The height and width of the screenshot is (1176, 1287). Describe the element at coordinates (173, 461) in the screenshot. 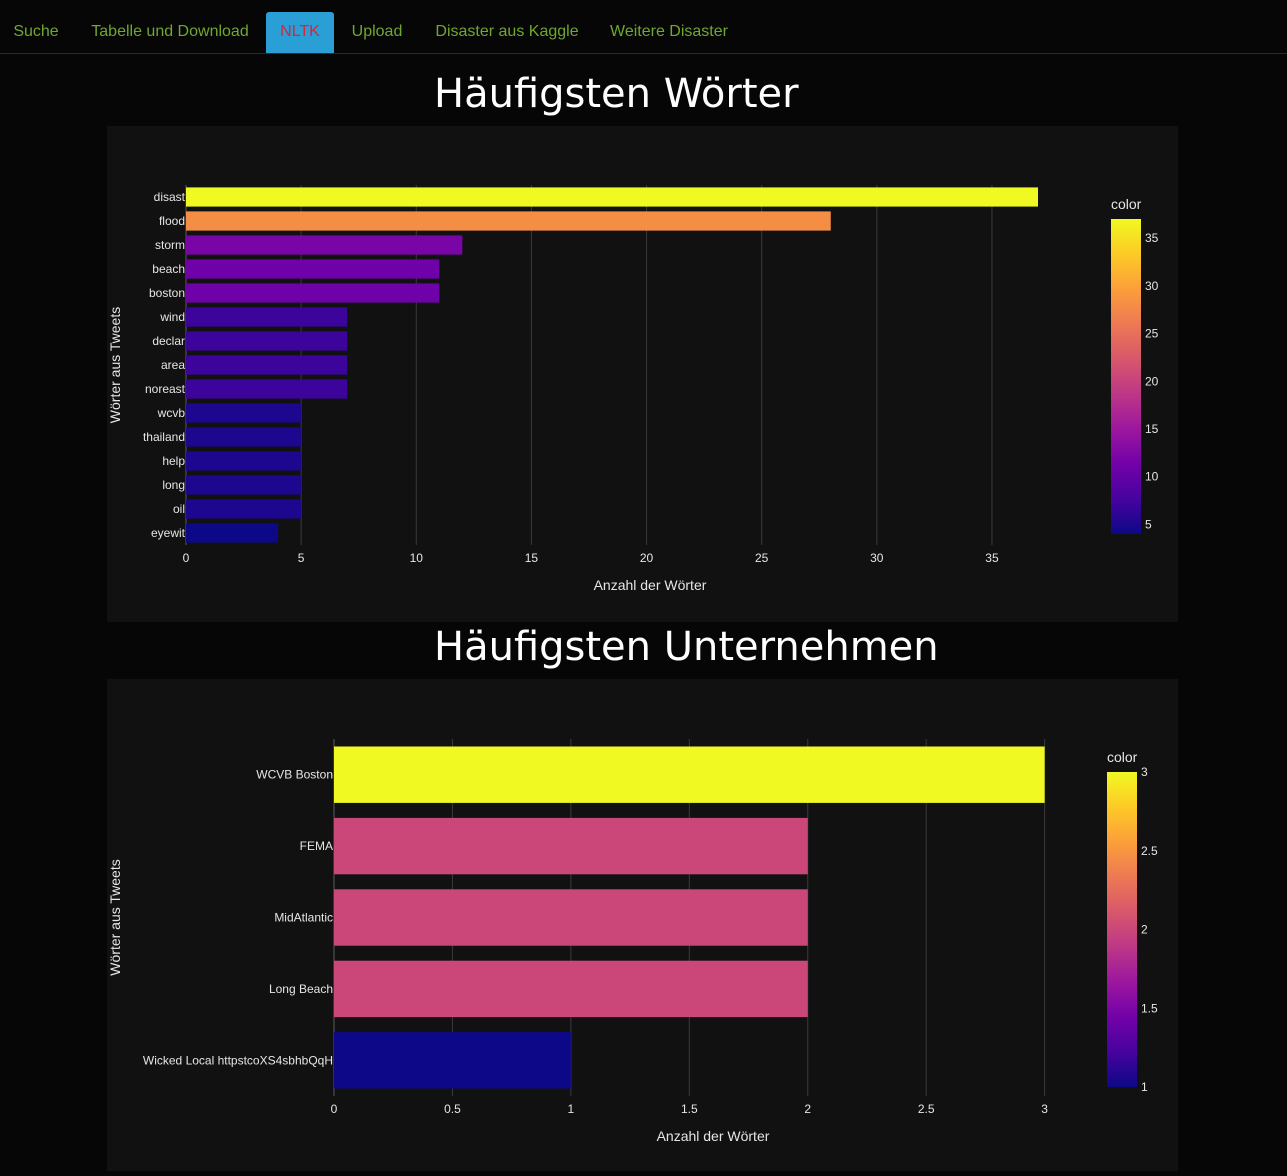

I see `category-label-help: help` at that location.